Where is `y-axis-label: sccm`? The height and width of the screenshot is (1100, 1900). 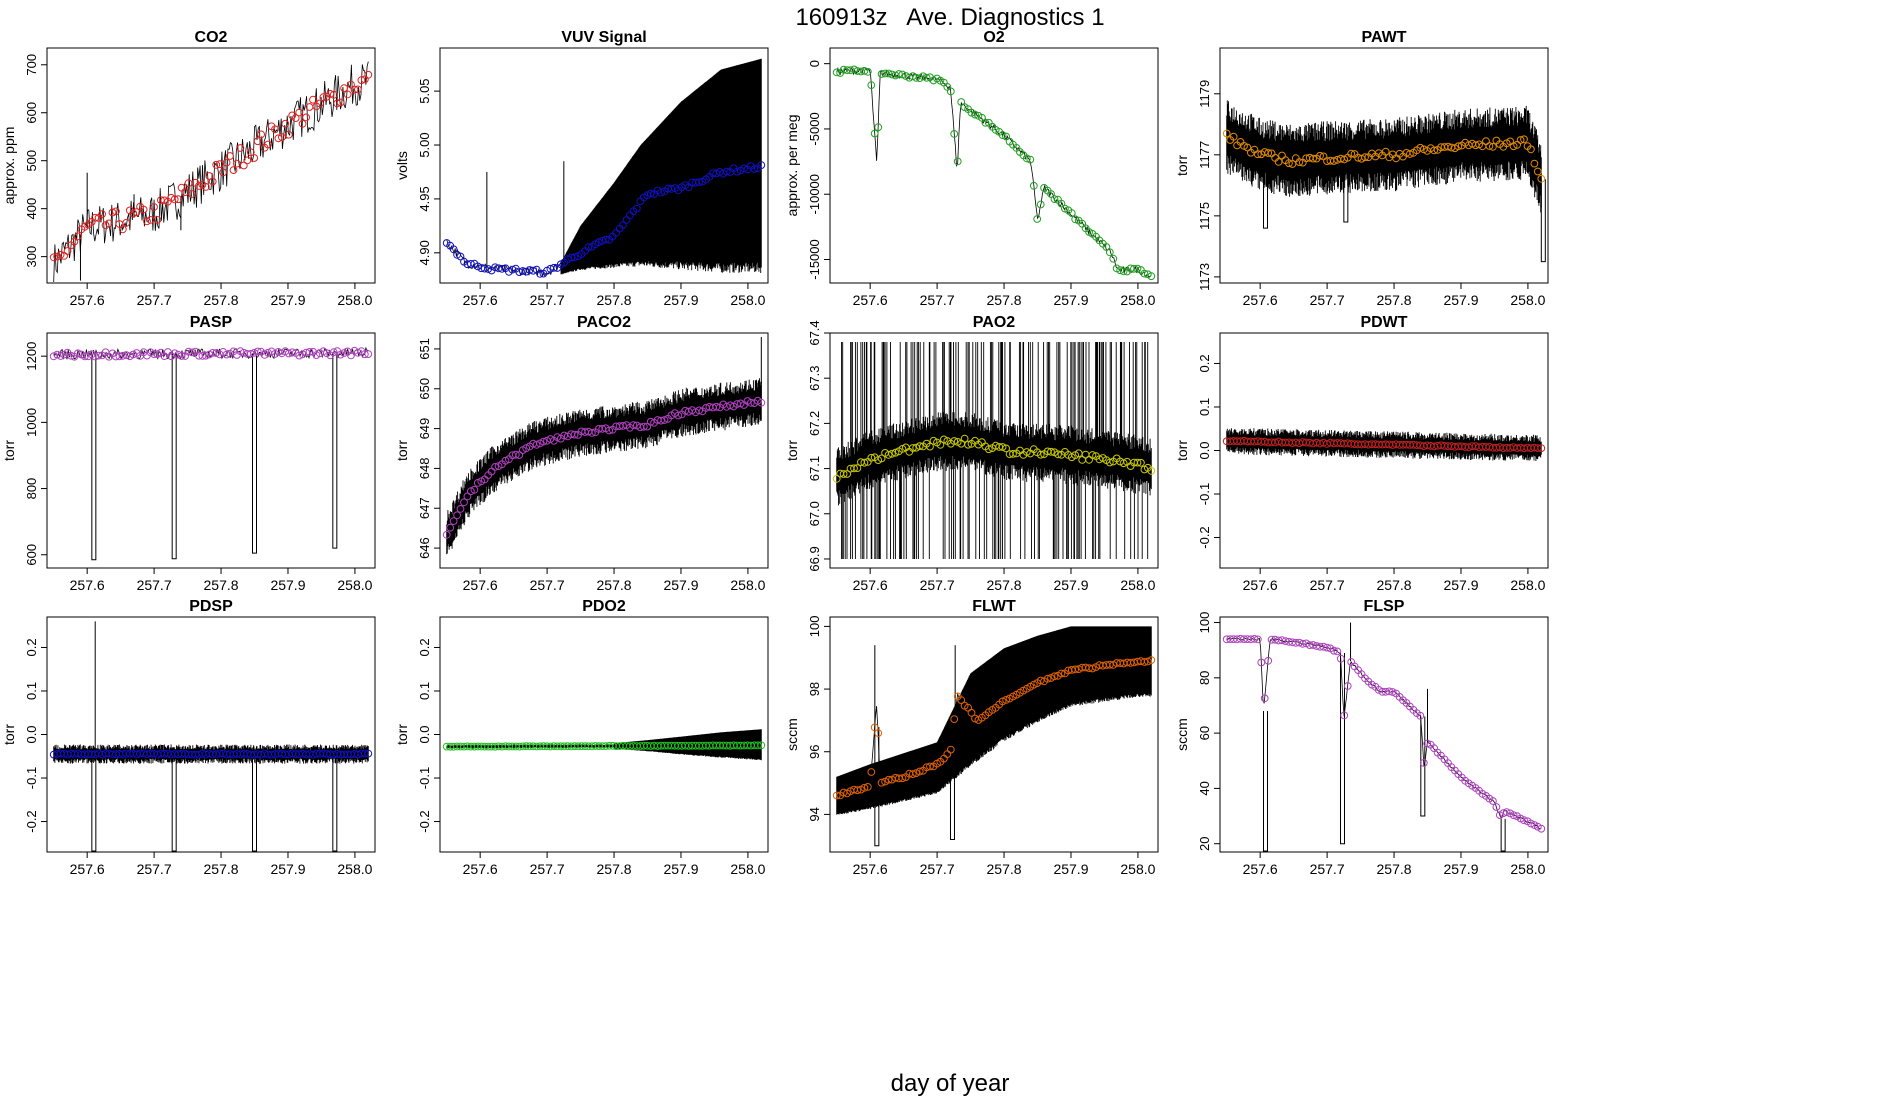 y-axis-label: sccm is located at coordinates (1182, 734).